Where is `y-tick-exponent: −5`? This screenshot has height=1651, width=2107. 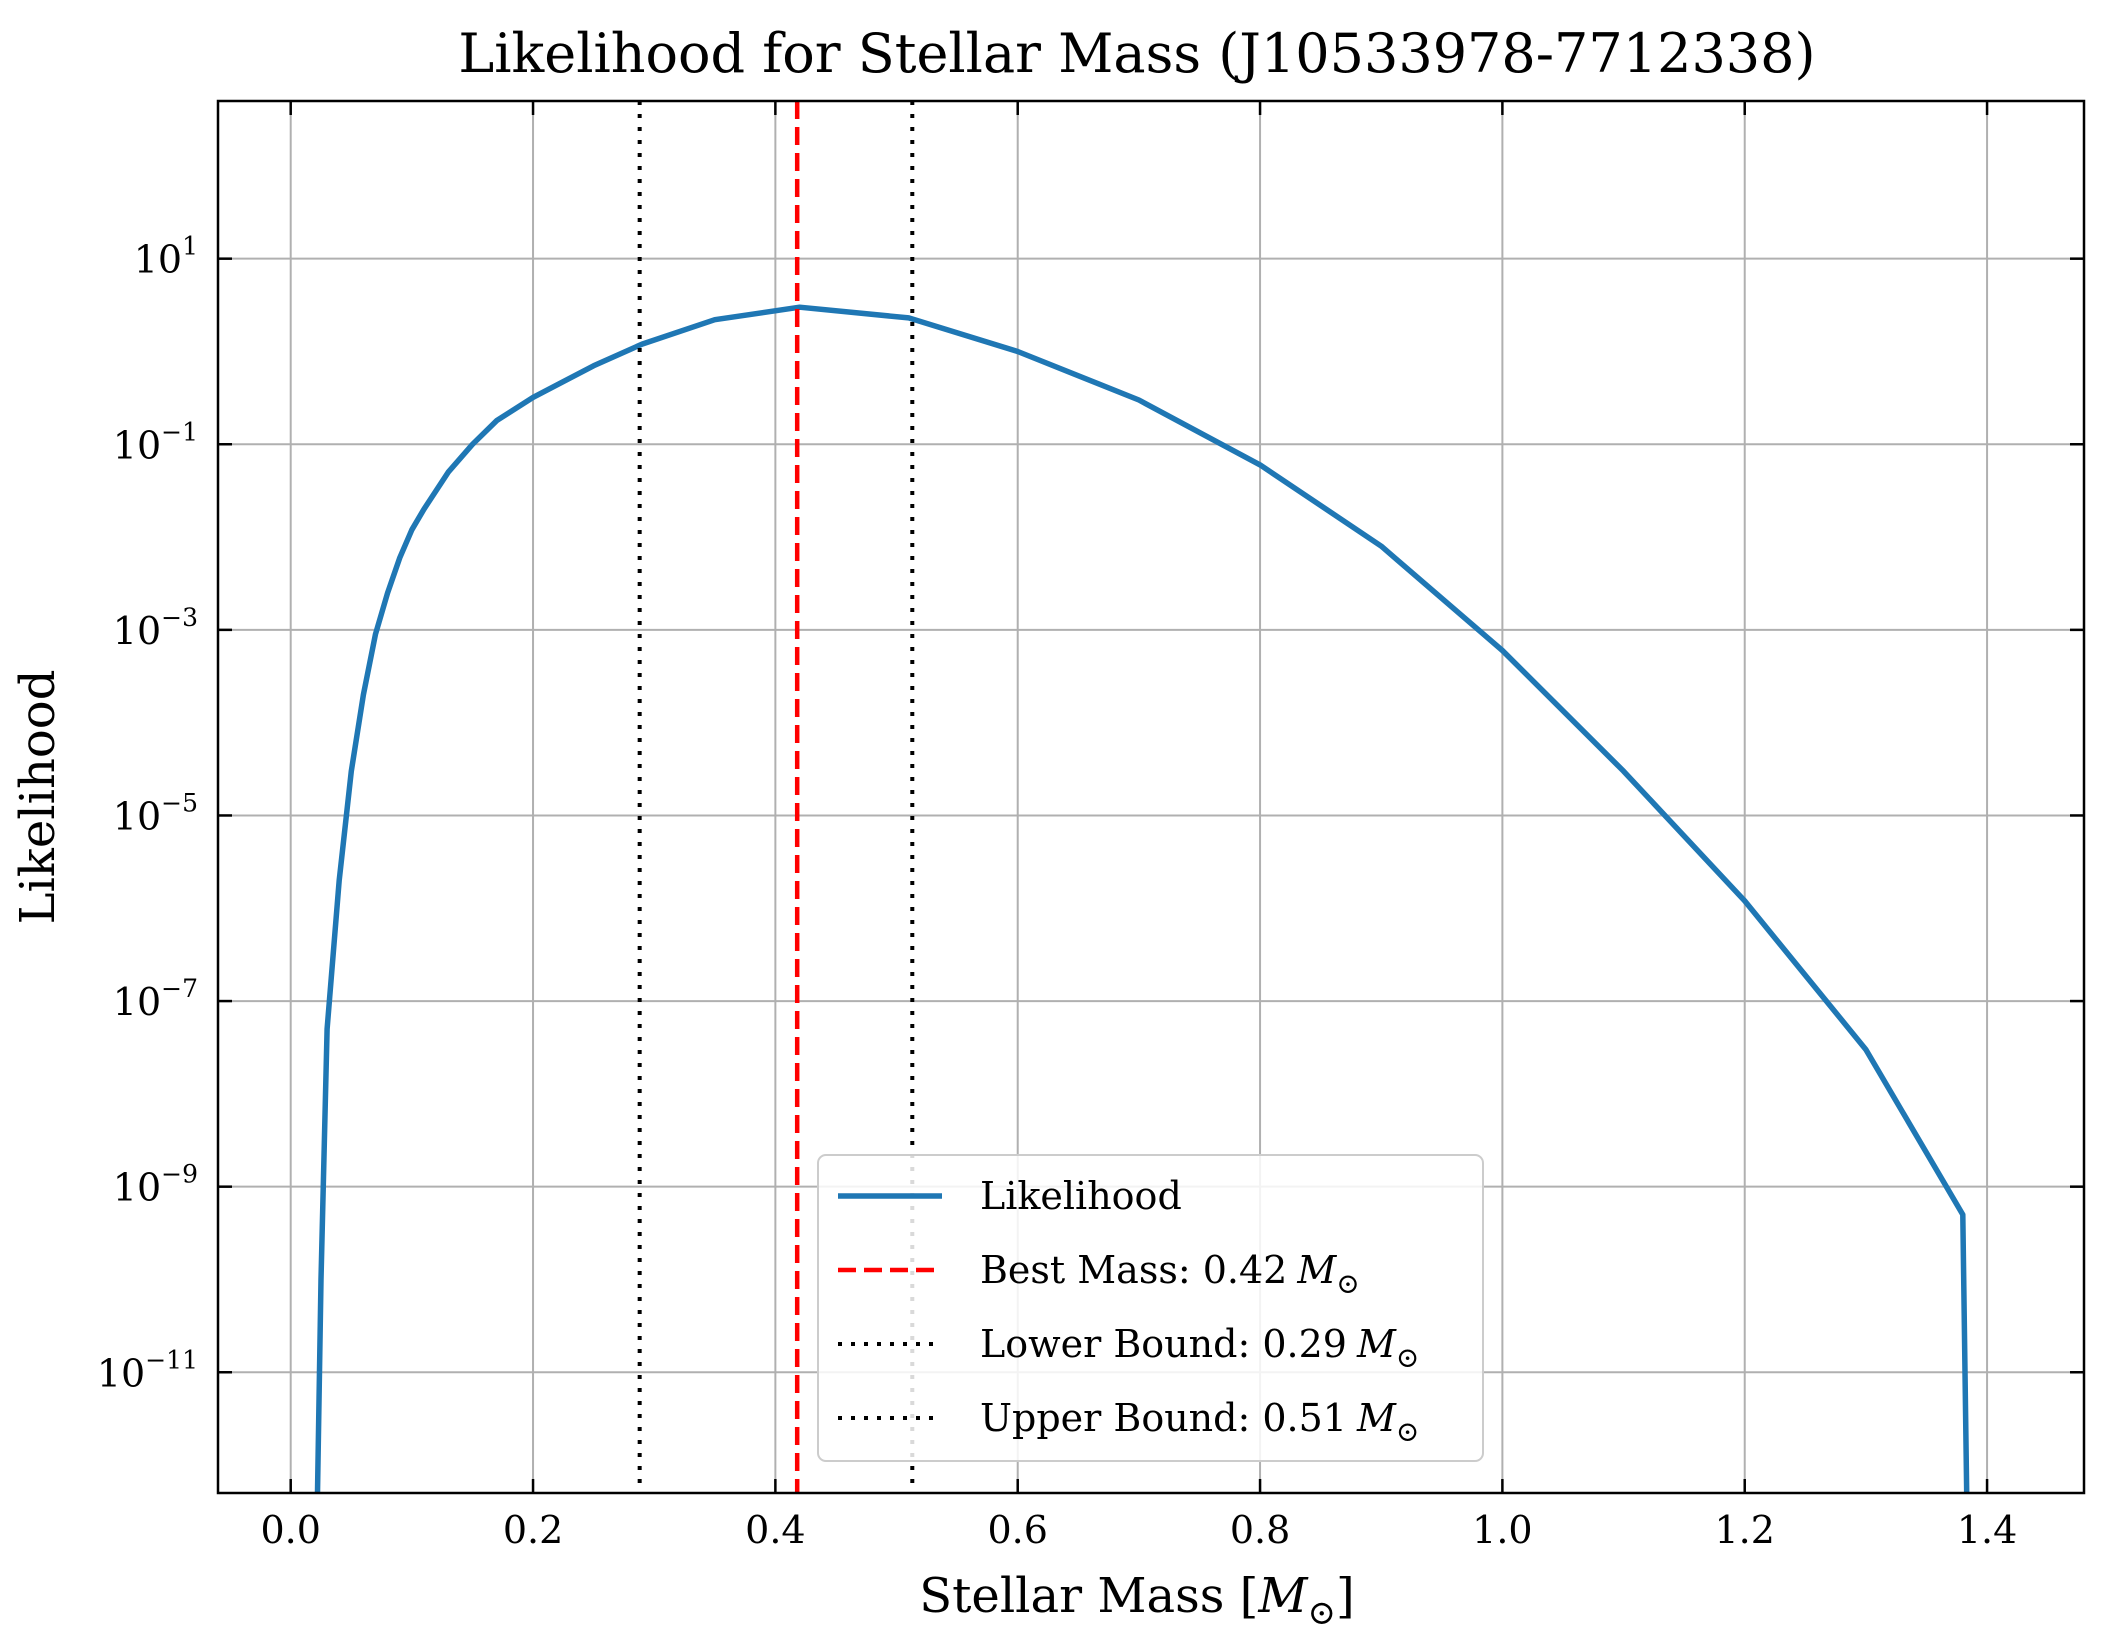
y-tick-exponent: −5 is located at coordinates (179, 802).